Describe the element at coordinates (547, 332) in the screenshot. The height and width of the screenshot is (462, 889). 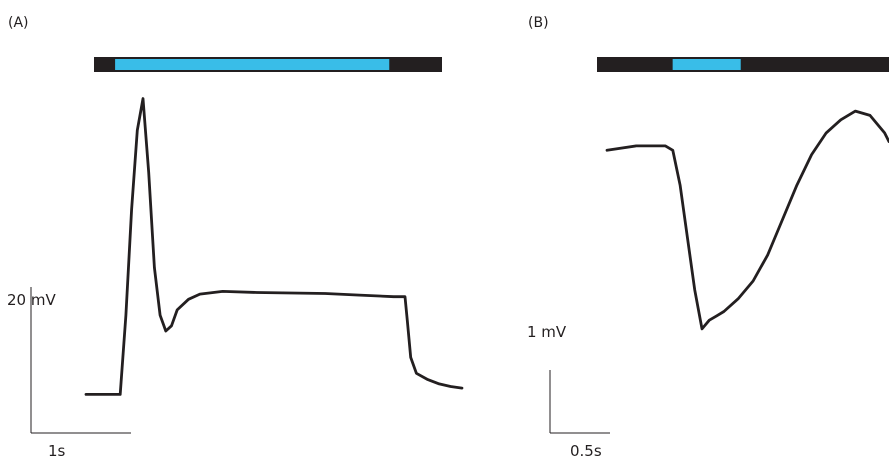
I see `panel-b-scale-y-label: 1 mV` at that location.